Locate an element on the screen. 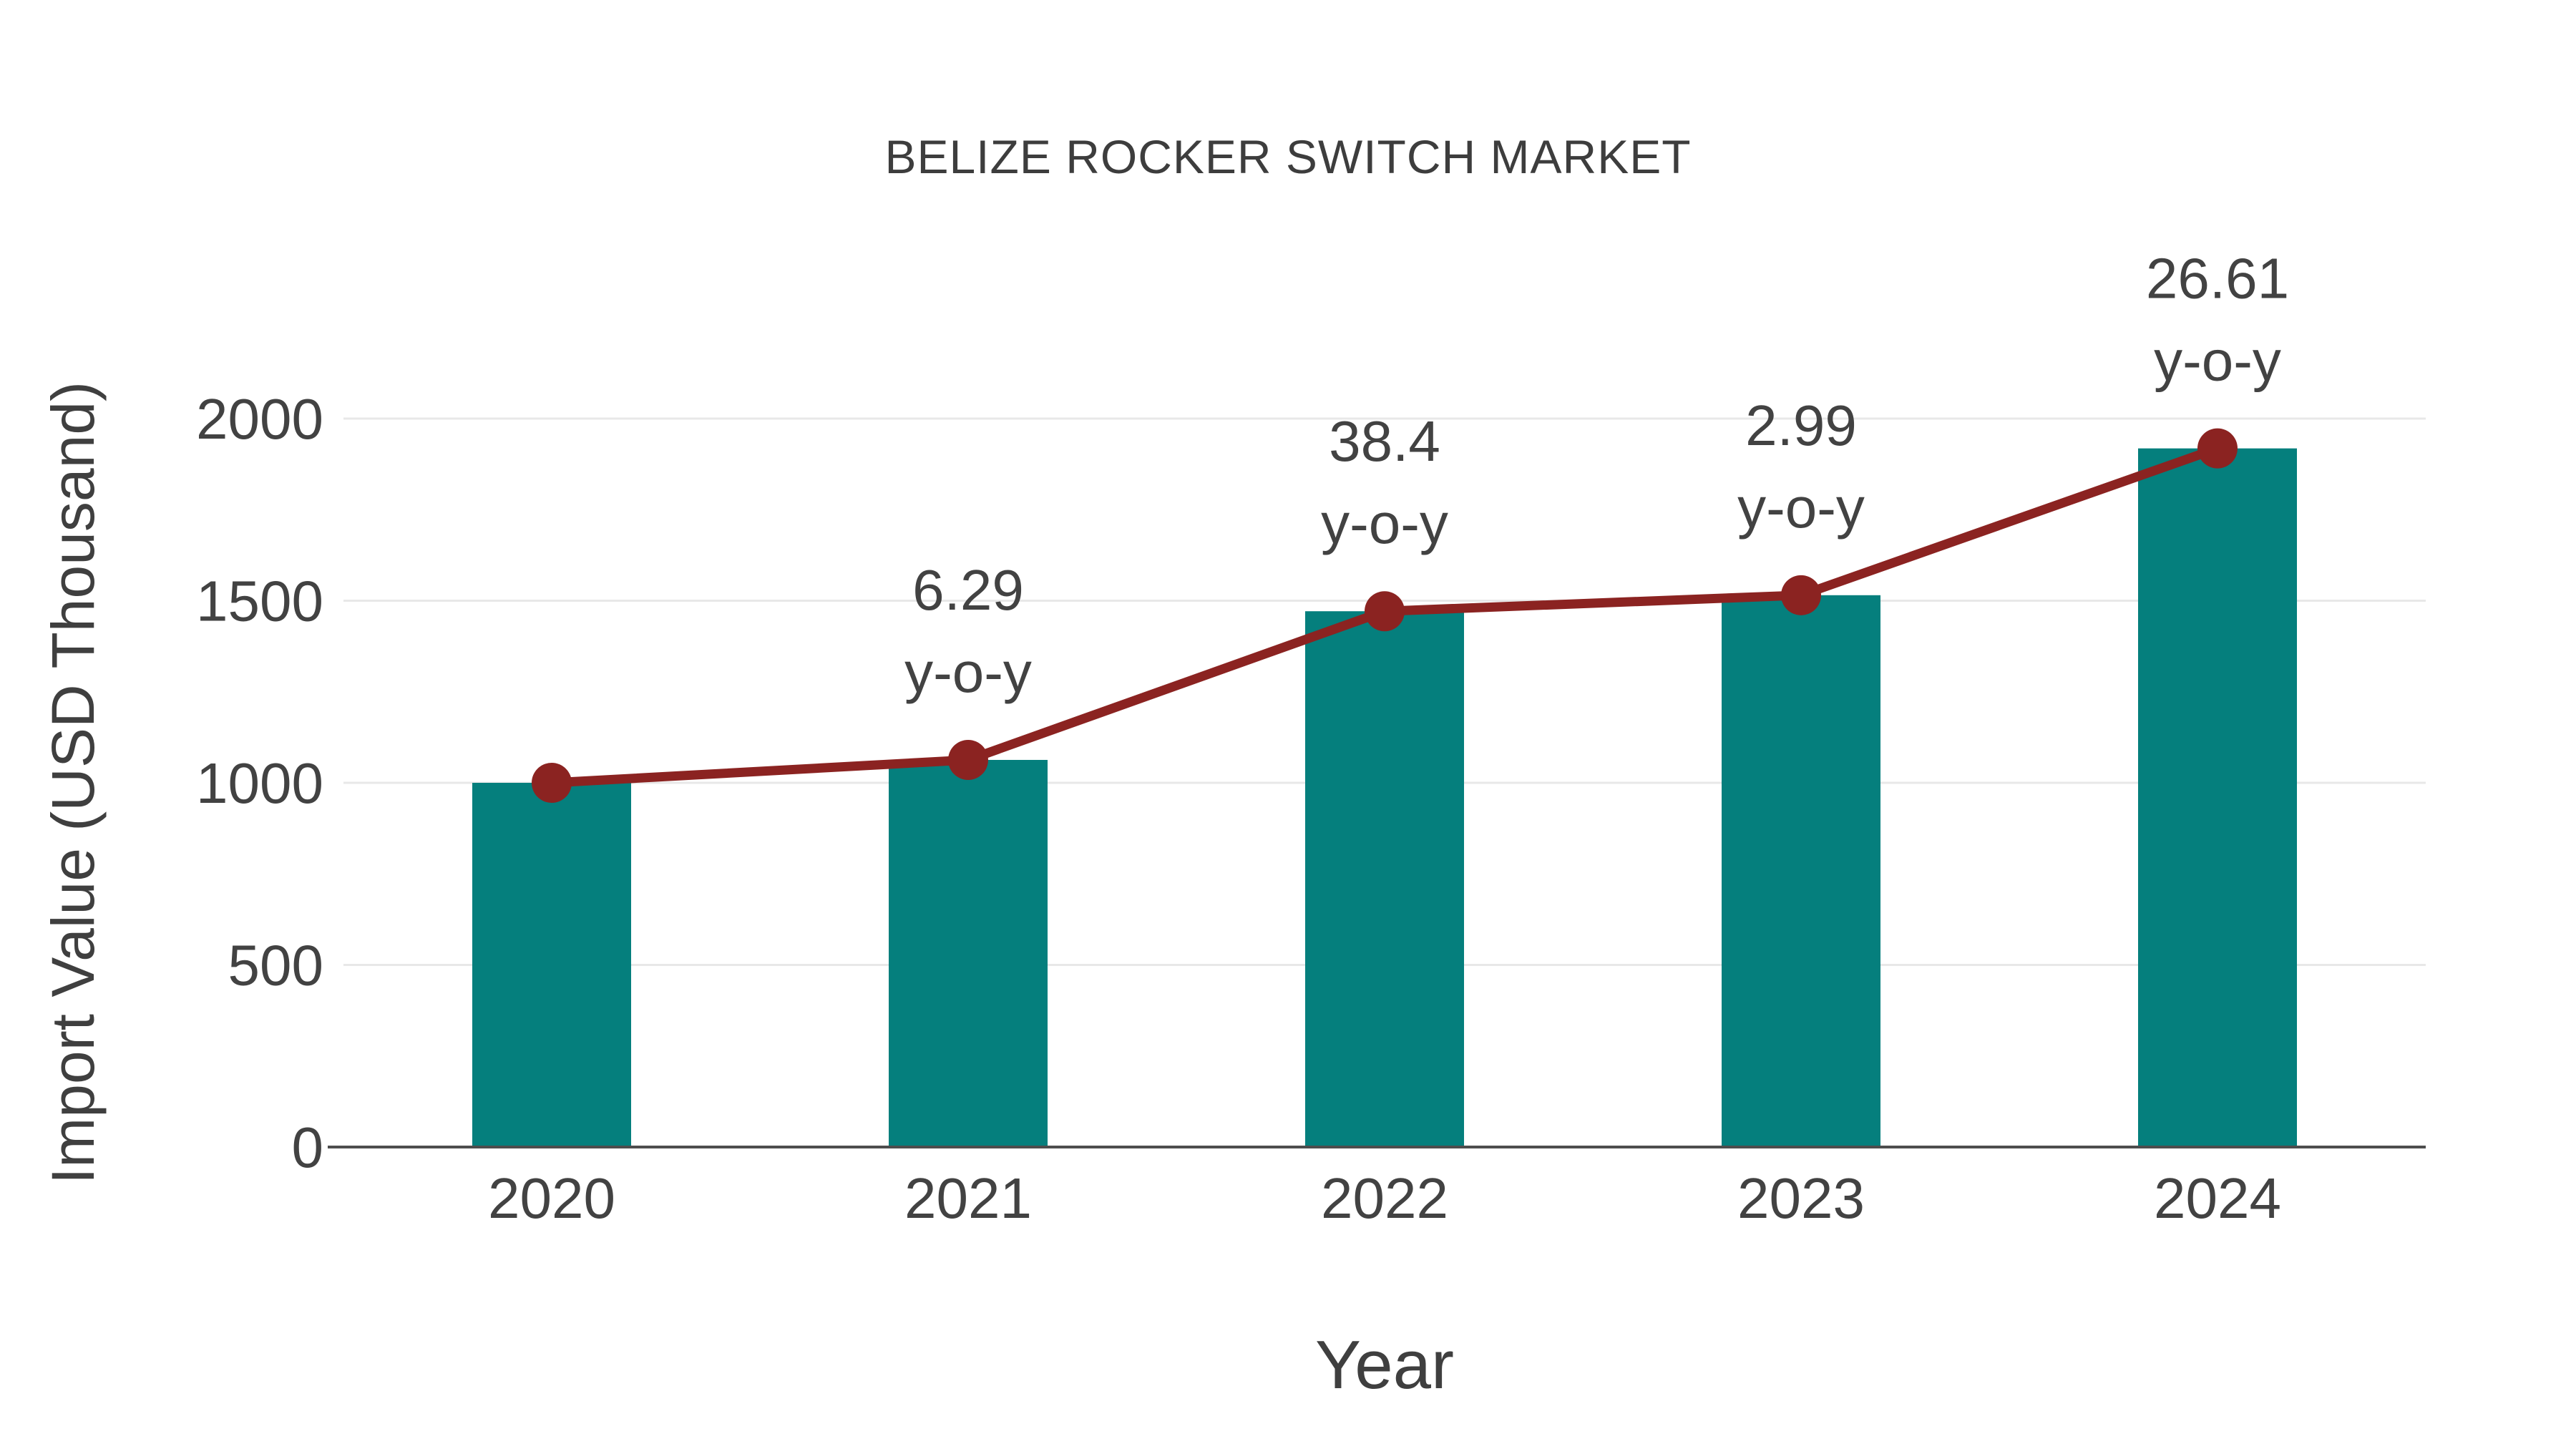 This screenshot has width=2576, height=1449. x-tick-label-2020: 2020 is located at coordinates (551, 1198).